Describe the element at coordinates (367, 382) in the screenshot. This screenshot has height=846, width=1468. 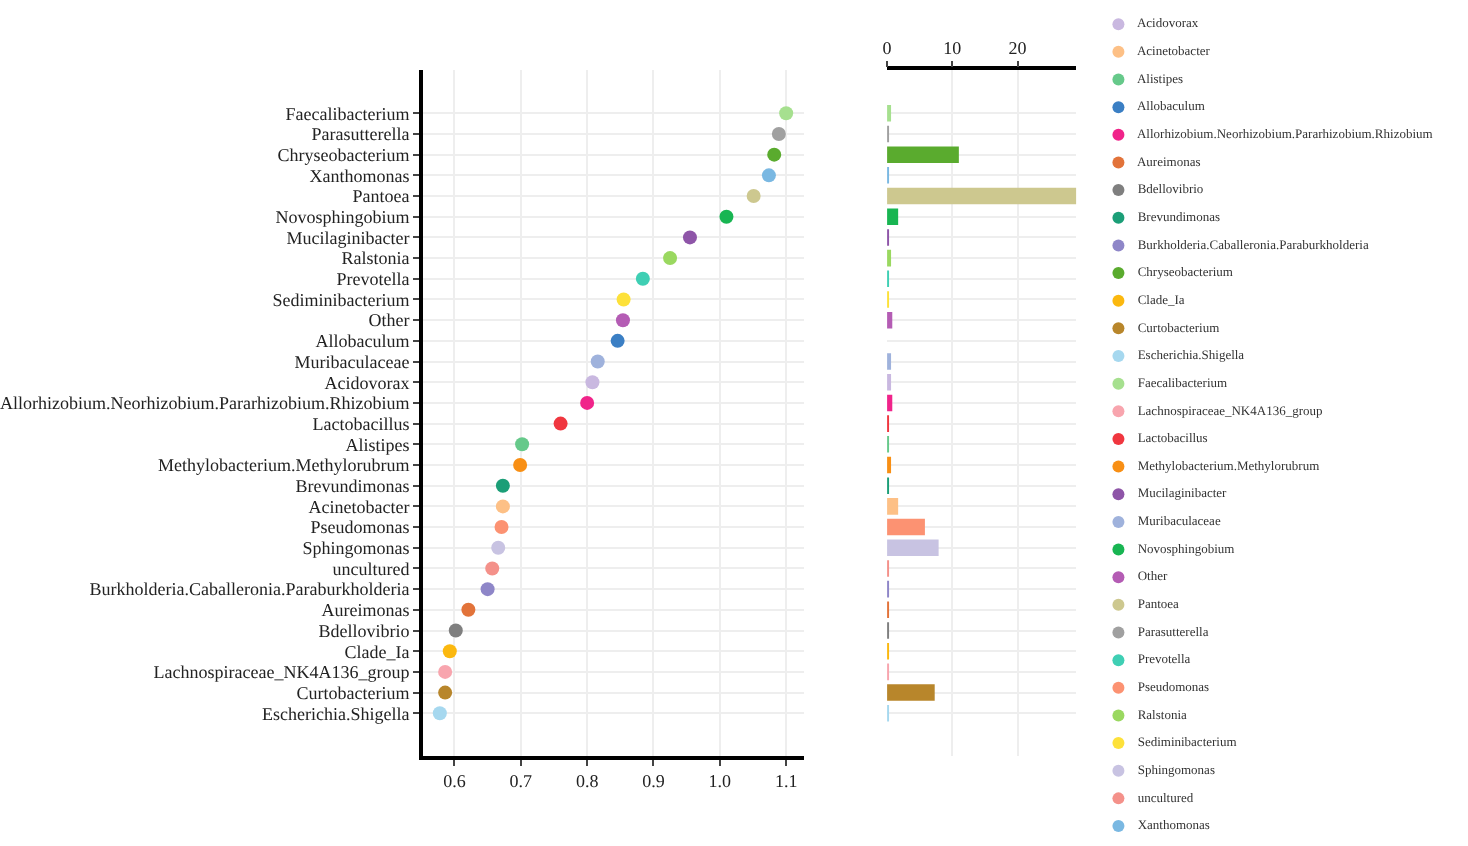
I see `y-tick-label: Acidovorax` at that location.